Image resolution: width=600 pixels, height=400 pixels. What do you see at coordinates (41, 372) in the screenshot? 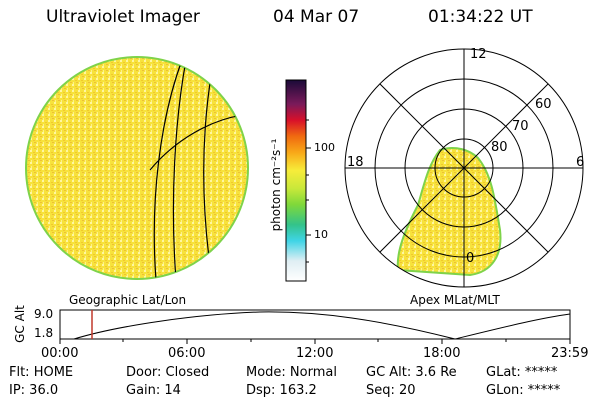
I see `status-flt: Flt: HOME` at bounding box center [41, 372].